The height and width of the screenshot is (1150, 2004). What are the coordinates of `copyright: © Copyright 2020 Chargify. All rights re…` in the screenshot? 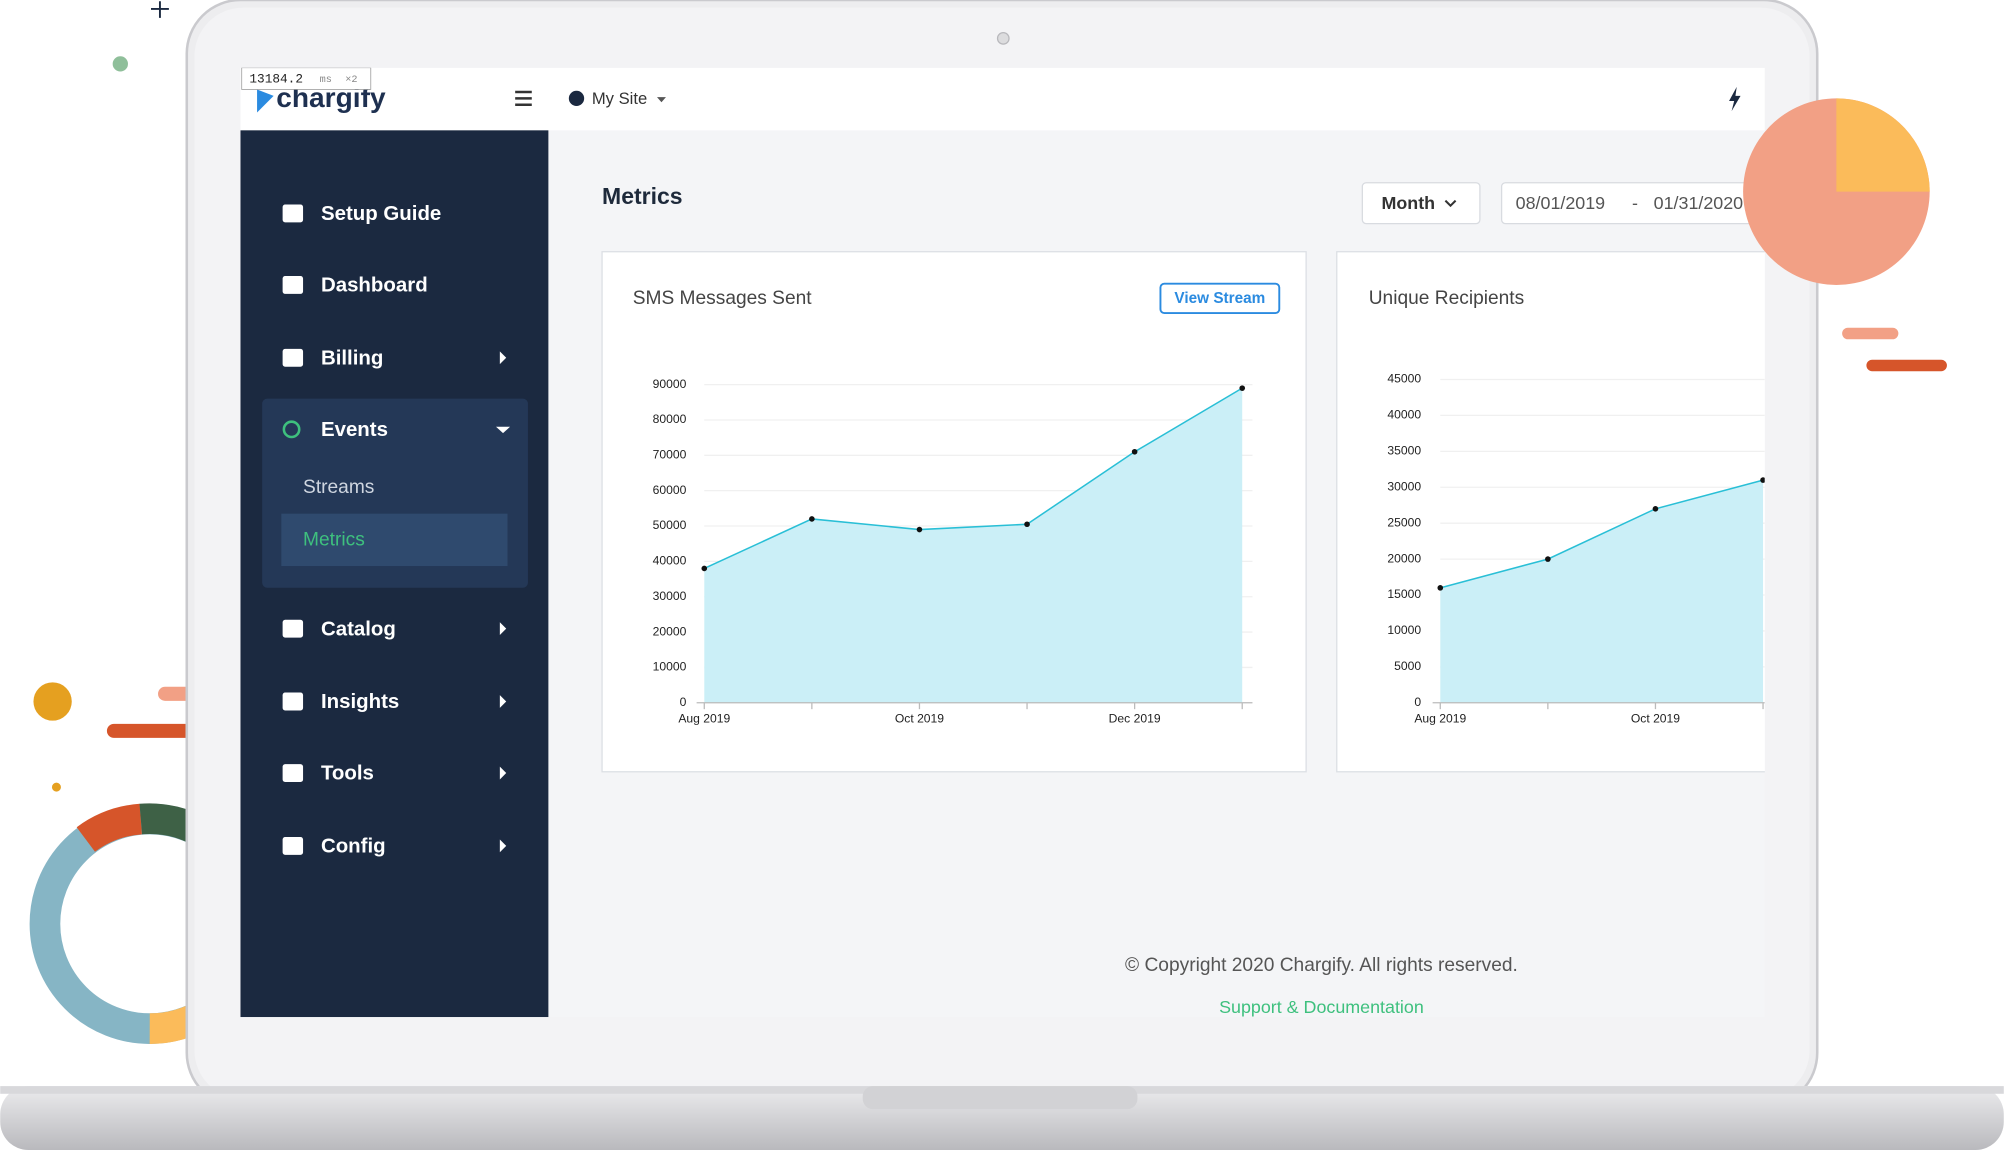 It's located at (1321, 965).